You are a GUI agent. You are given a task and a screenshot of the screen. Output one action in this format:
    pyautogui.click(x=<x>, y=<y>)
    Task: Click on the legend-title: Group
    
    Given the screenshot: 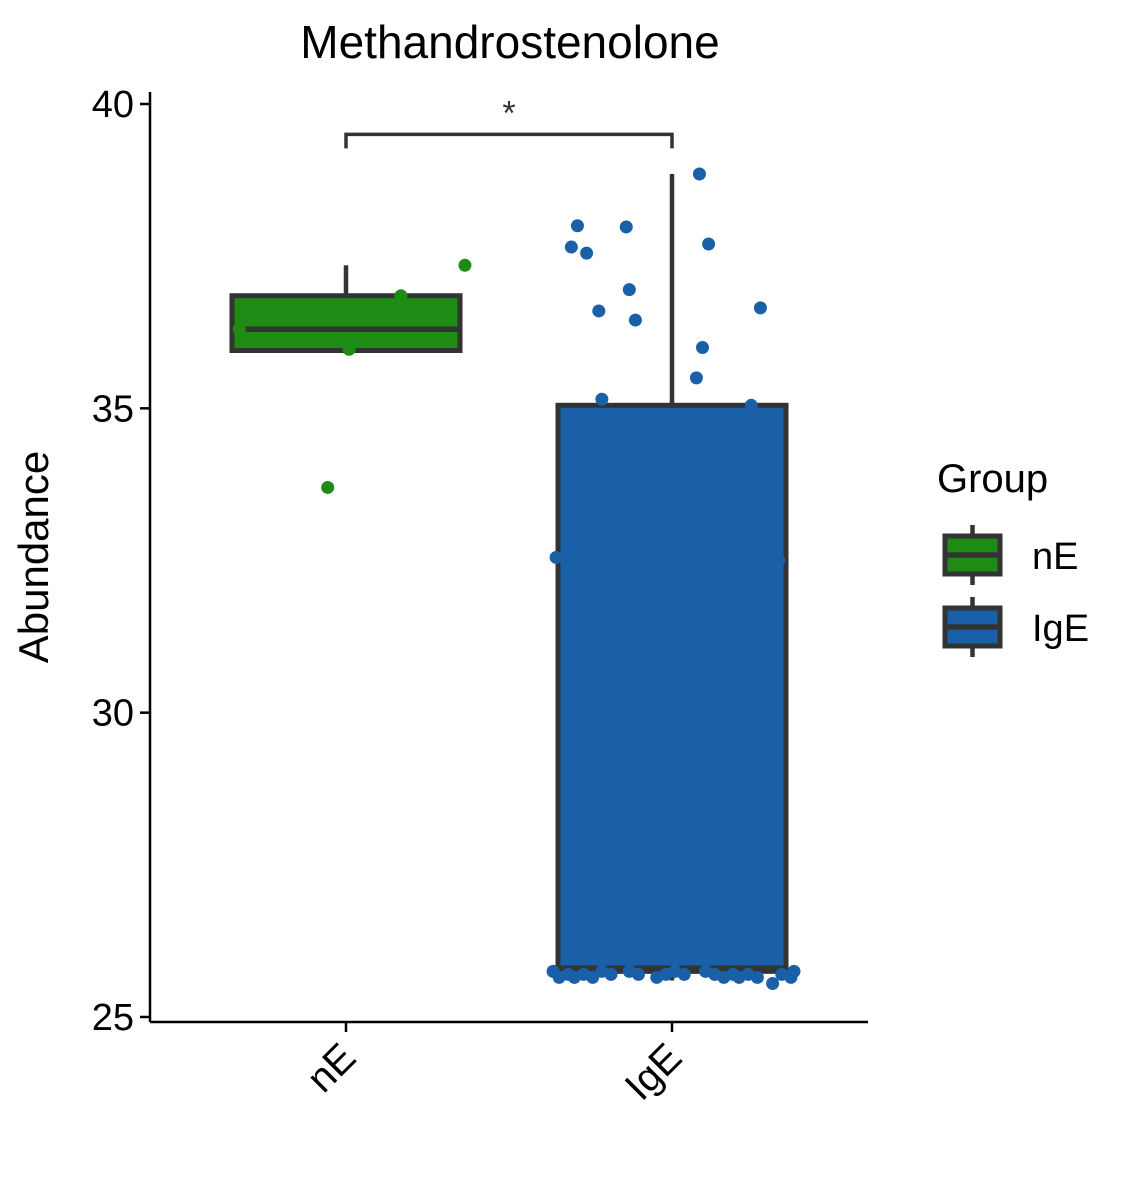 What is the action you would take?
    pyautogui.click(x=992, y=479)
    